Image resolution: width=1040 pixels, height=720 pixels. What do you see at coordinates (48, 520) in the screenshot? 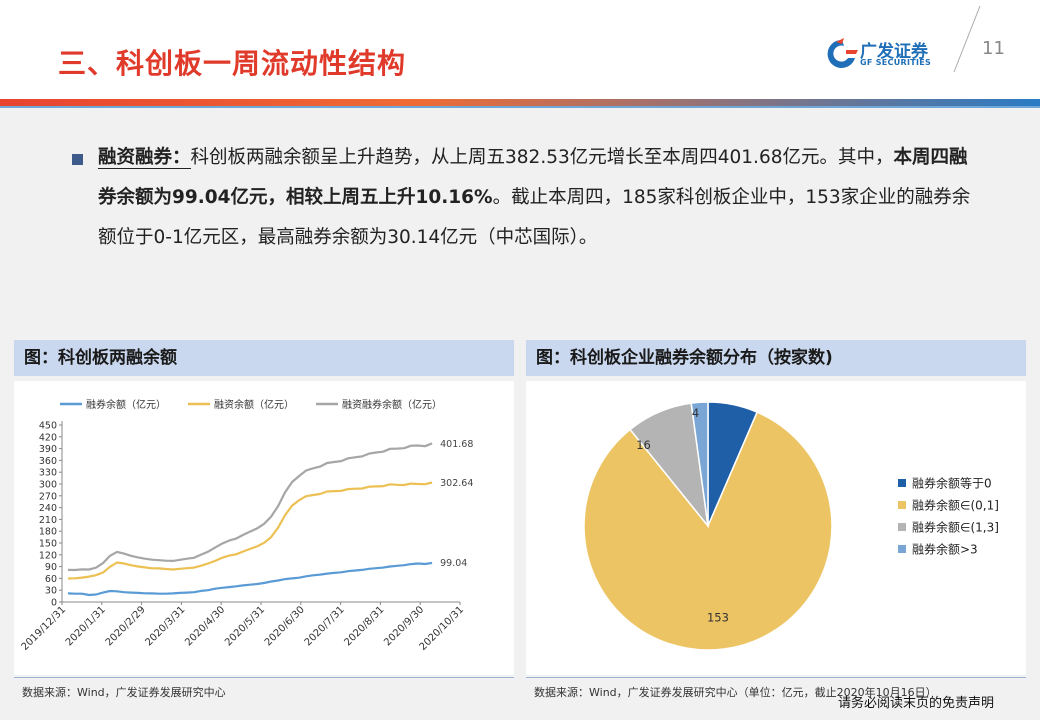
I see `y-tick-label: 210` at bounding box center [48, 520].